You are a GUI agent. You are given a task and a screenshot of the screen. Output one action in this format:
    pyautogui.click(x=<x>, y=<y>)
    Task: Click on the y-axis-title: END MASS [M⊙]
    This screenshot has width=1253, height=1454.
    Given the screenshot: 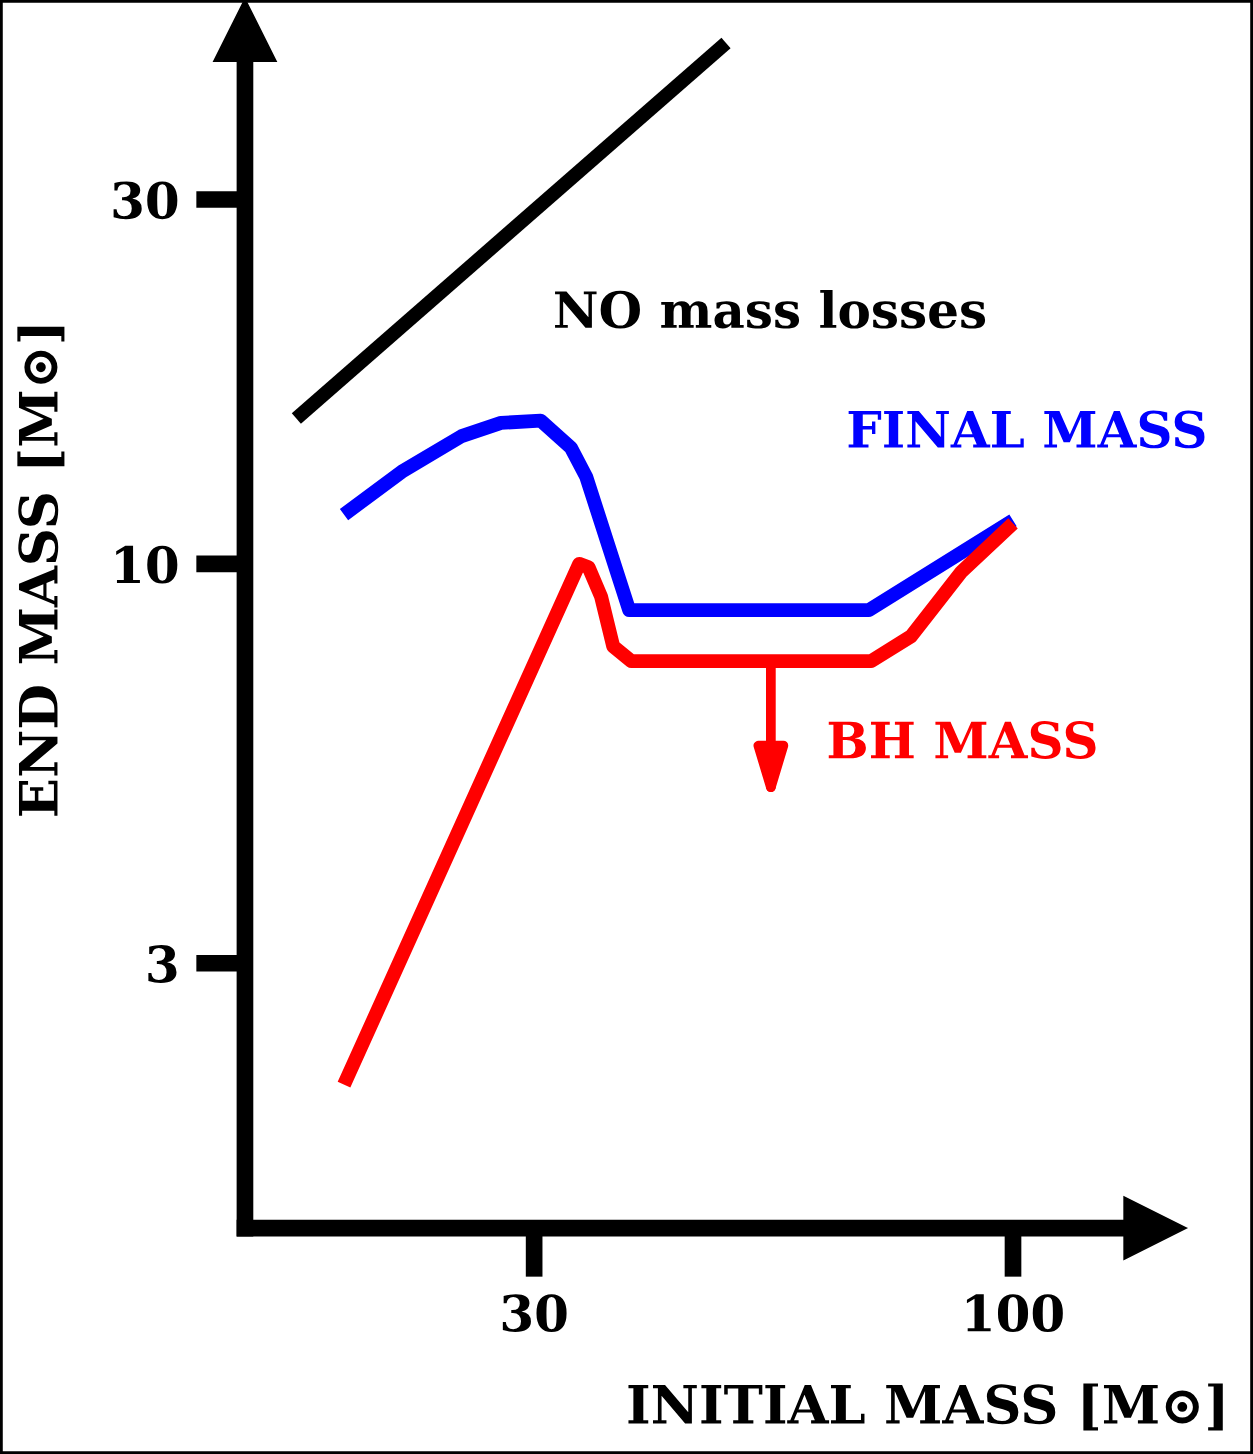 What is the action you would take?
    pyautogui.click(x=41, y=571)
    